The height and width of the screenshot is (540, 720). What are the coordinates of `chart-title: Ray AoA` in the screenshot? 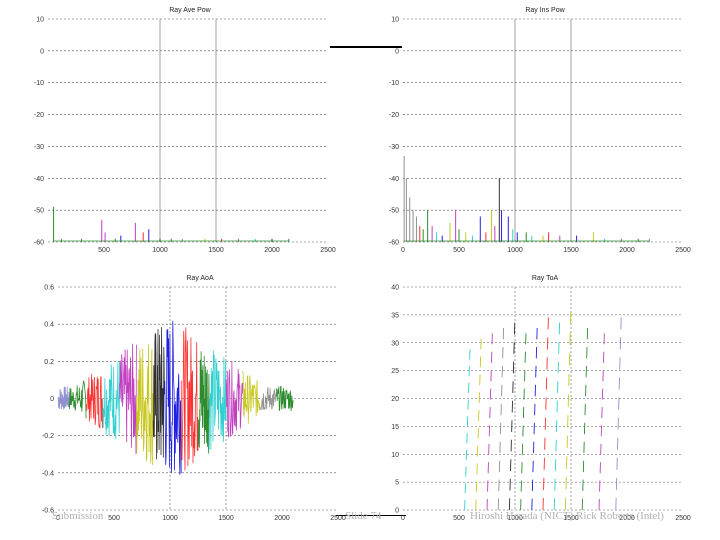 It's located at (200, 278).